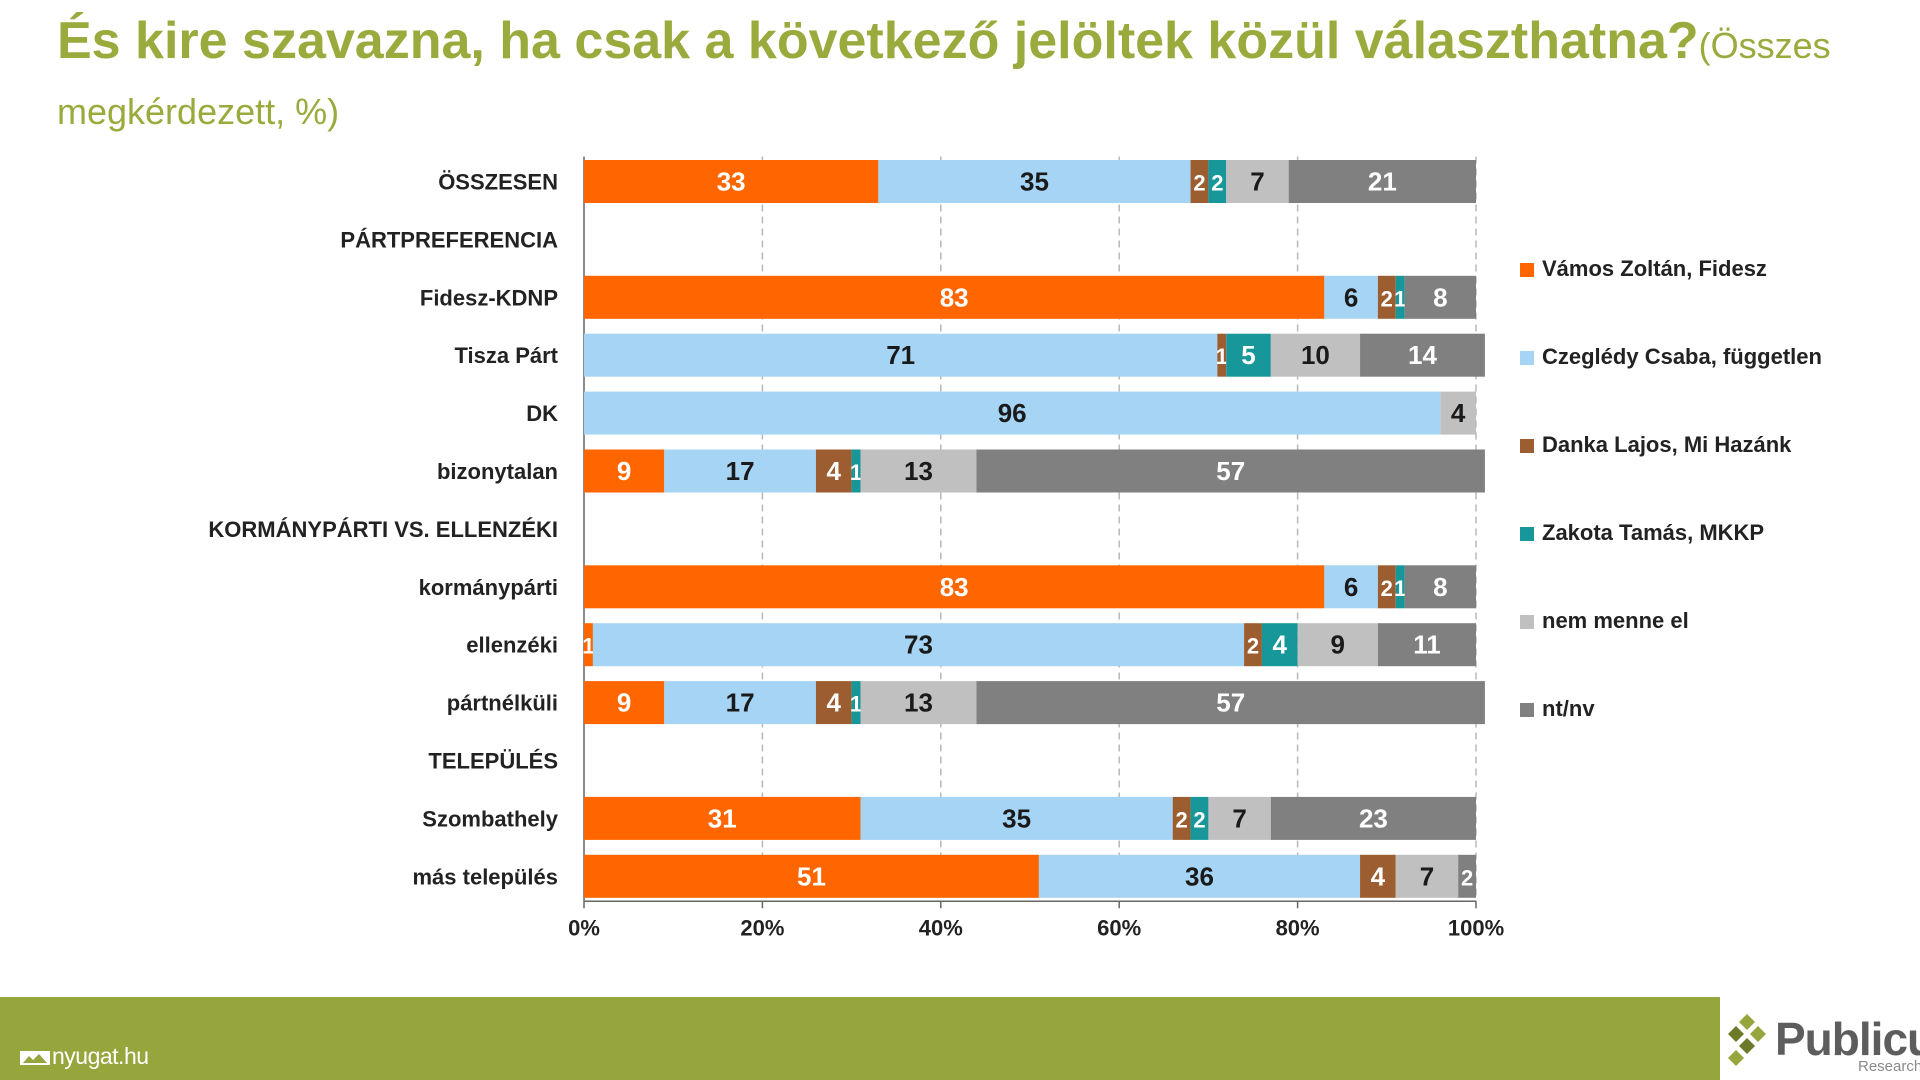 Image resolution: width=1920 pixels, height=1080 pixels. I want to click on data-label: 35, so click(1034, 182).